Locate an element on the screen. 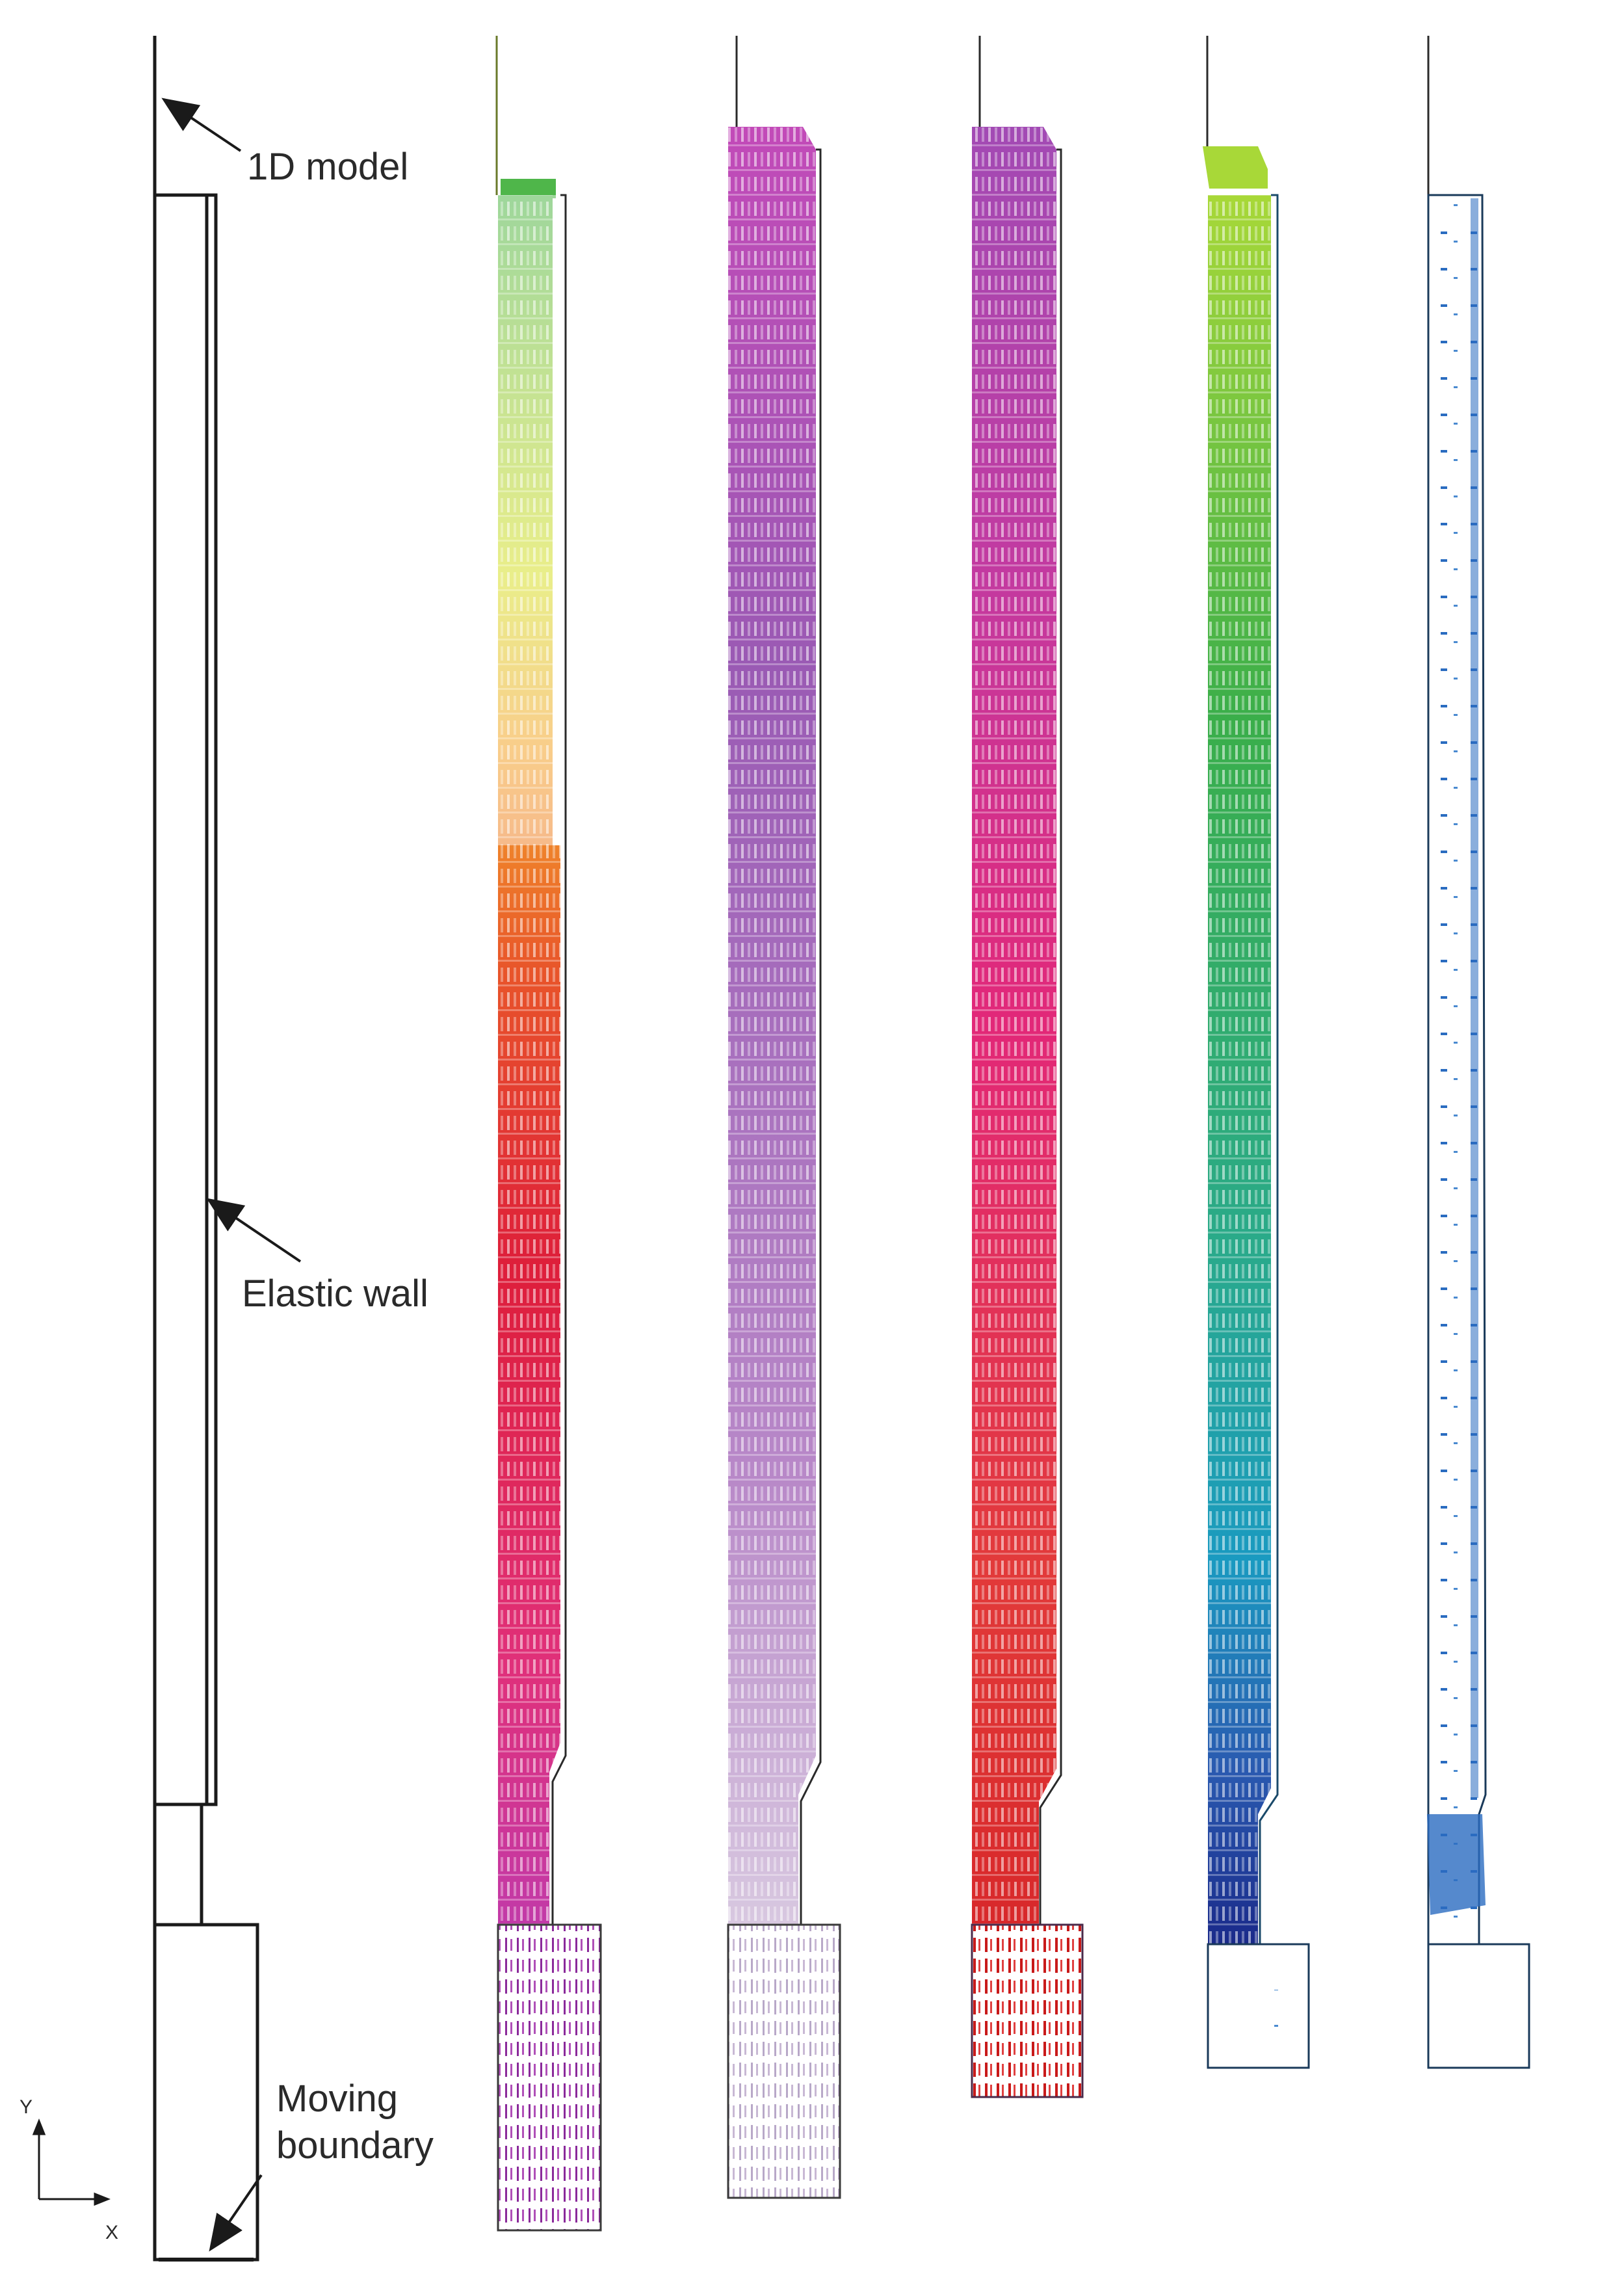 The width and height of the screenshot is (1611, 2296). panel-4-top-cap is located at coordinates (1235, 167).